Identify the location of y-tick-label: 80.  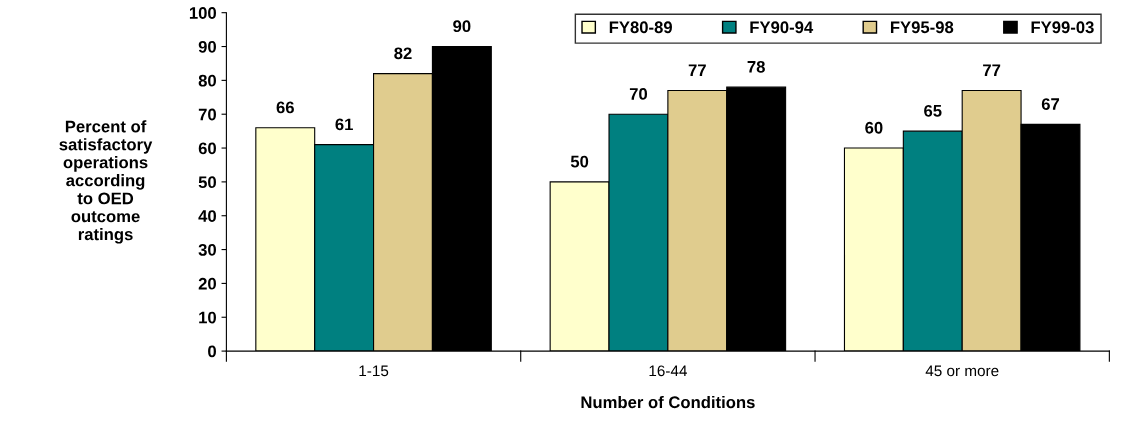
(207, 80).